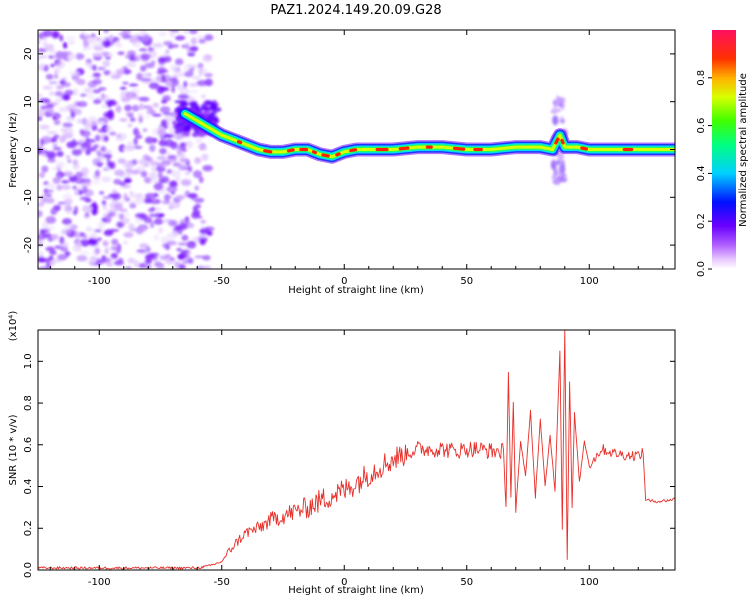 The height and width of the screenshot is (600, 750). What do you see at coordinates (28, 570) in the screenshot?
I see `y-tick-label: 0.0` at bounding box center [28, 570].